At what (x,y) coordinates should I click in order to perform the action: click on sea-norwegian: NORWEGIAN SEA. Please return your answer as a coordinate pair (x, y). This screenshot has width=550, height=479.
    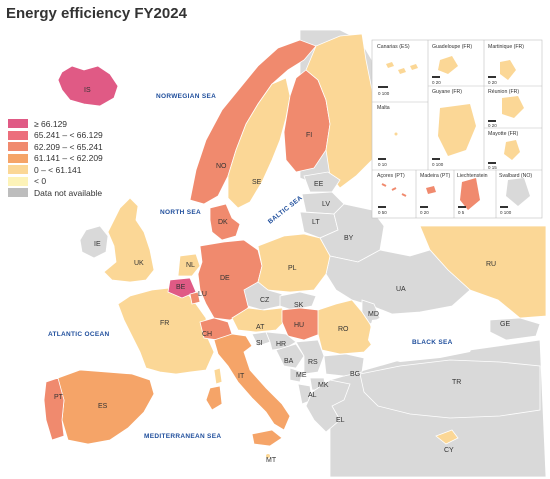
    Looking at the image, I should click on (186, 96).